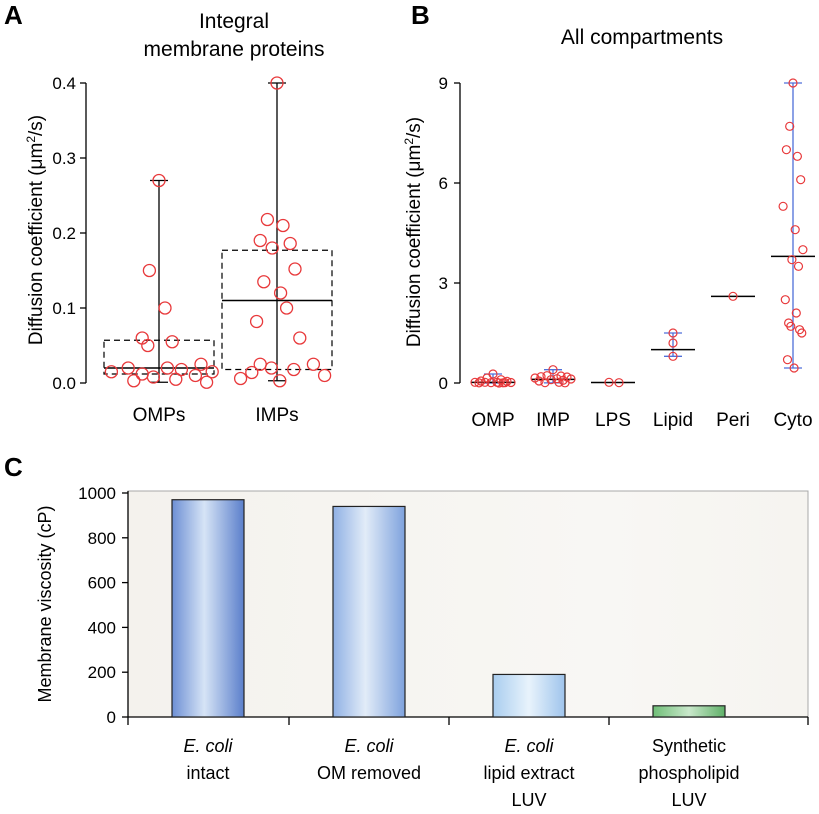 The width and height of the screenshot is (819, 814). What do you see at coordinates (207, 773) in the screenshot?
I see `panel-c-category-label: intact` at bounding box center [207, 773].